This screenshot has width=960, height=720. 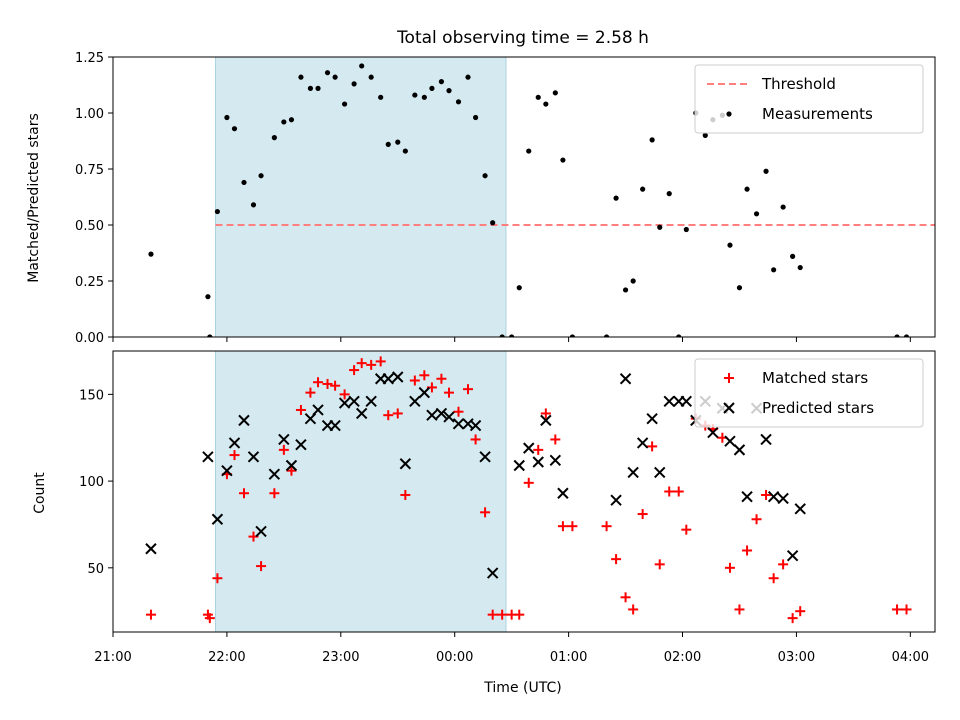 What do you see at coordinates (91, 395) in the screenshot?
I see `y-tick-label: 150` at bounding box center [91, 395].